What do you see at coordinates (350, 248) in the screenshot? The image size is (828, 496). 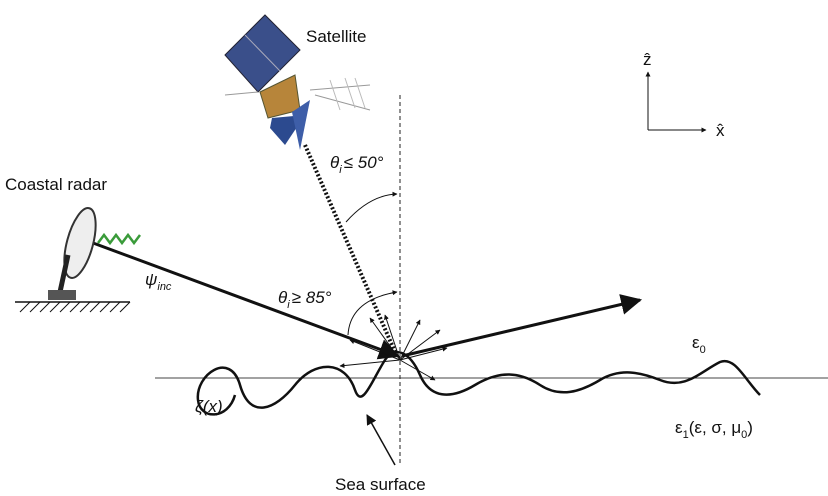 I see `satellite-beam` at bounding box center [350, 248].